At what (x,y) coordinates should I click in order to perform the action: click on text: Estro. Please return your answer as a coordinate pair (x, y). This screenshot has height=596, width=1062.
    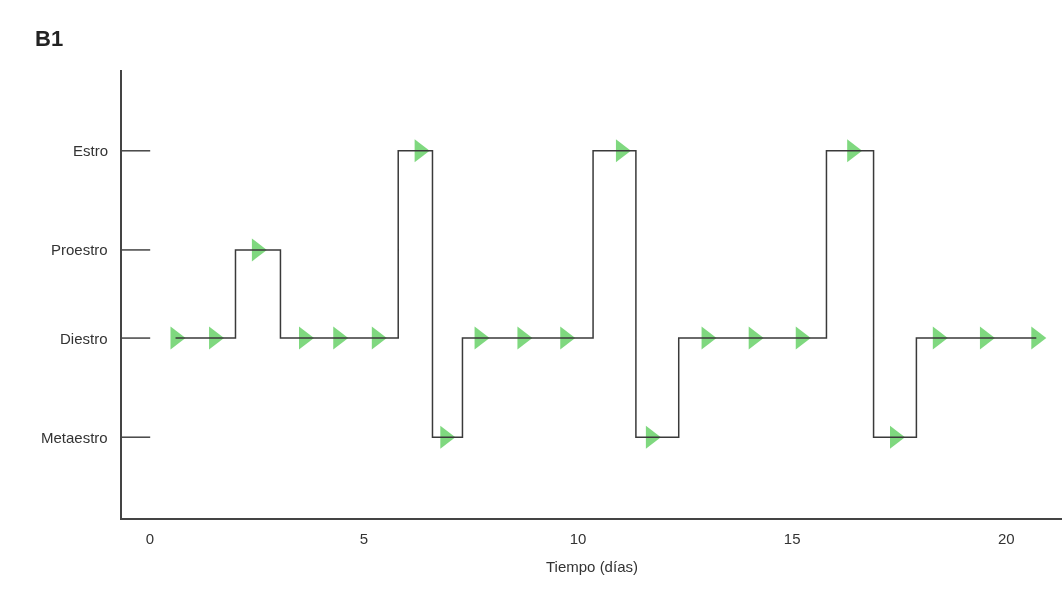
    Looking at the image, I should click on (91, 150).